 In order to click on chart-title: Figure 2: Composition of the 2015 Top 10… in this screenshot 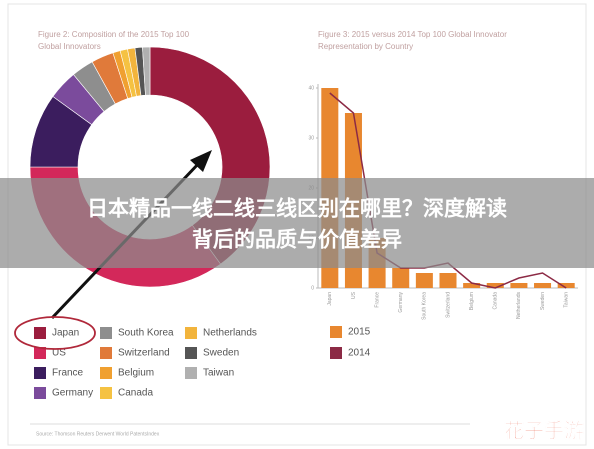, I will do `click(114, 34)`.